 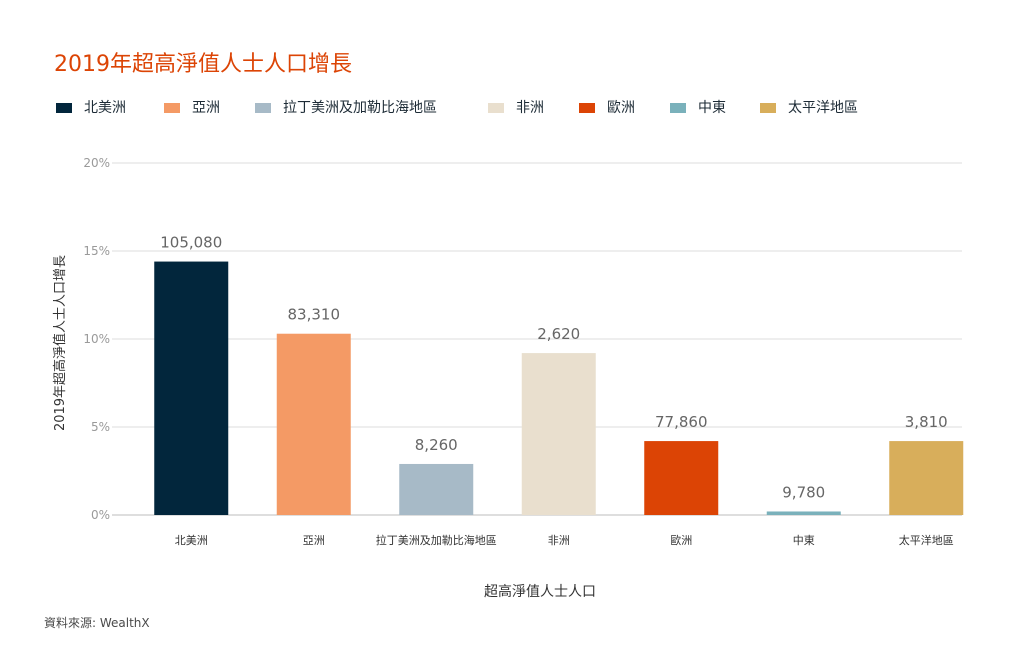 I want to click on legend-swatch-middle-east, so click(x=678, y=108).